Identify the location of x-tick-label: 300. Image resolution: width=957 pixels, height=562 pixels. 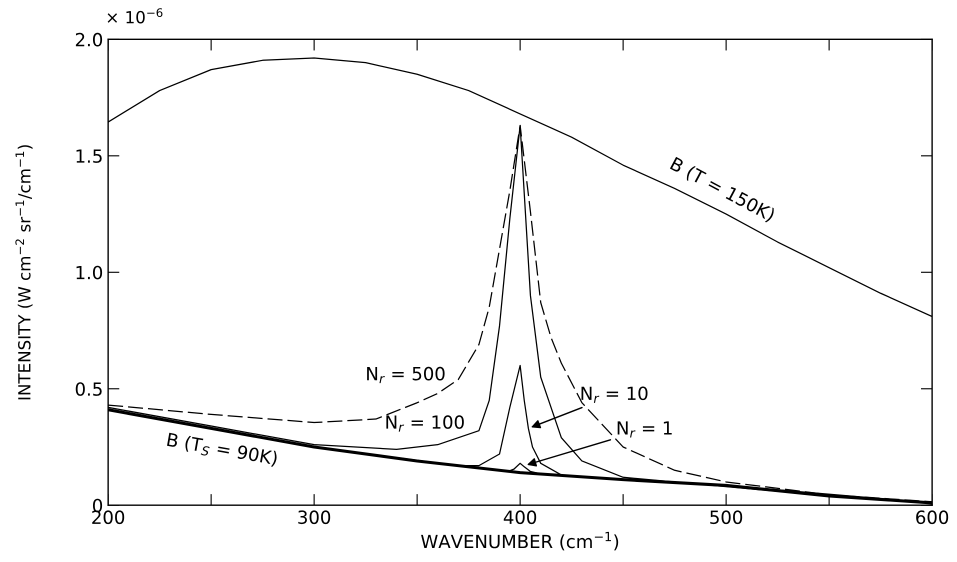
(314, 517).